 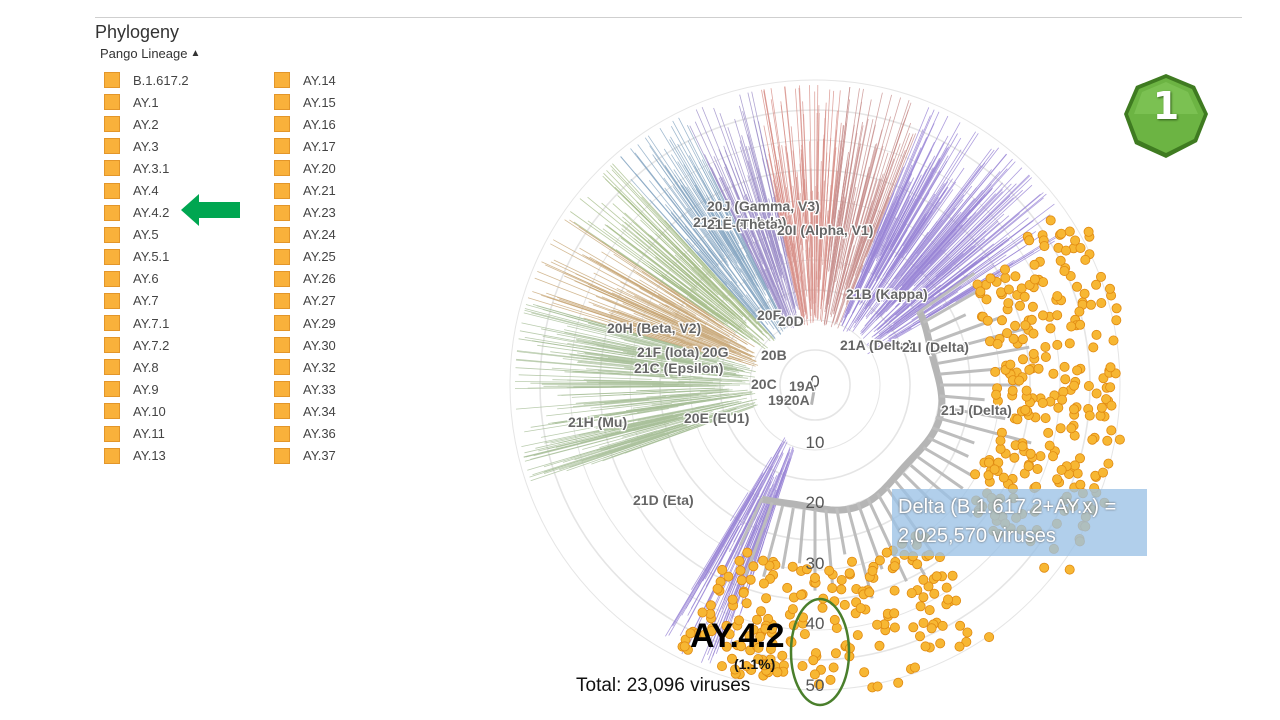 What do you see at coordinates (146, 102) in the screenshot?
I see `legend-item: AY.1` at bounding box center [146, 102].